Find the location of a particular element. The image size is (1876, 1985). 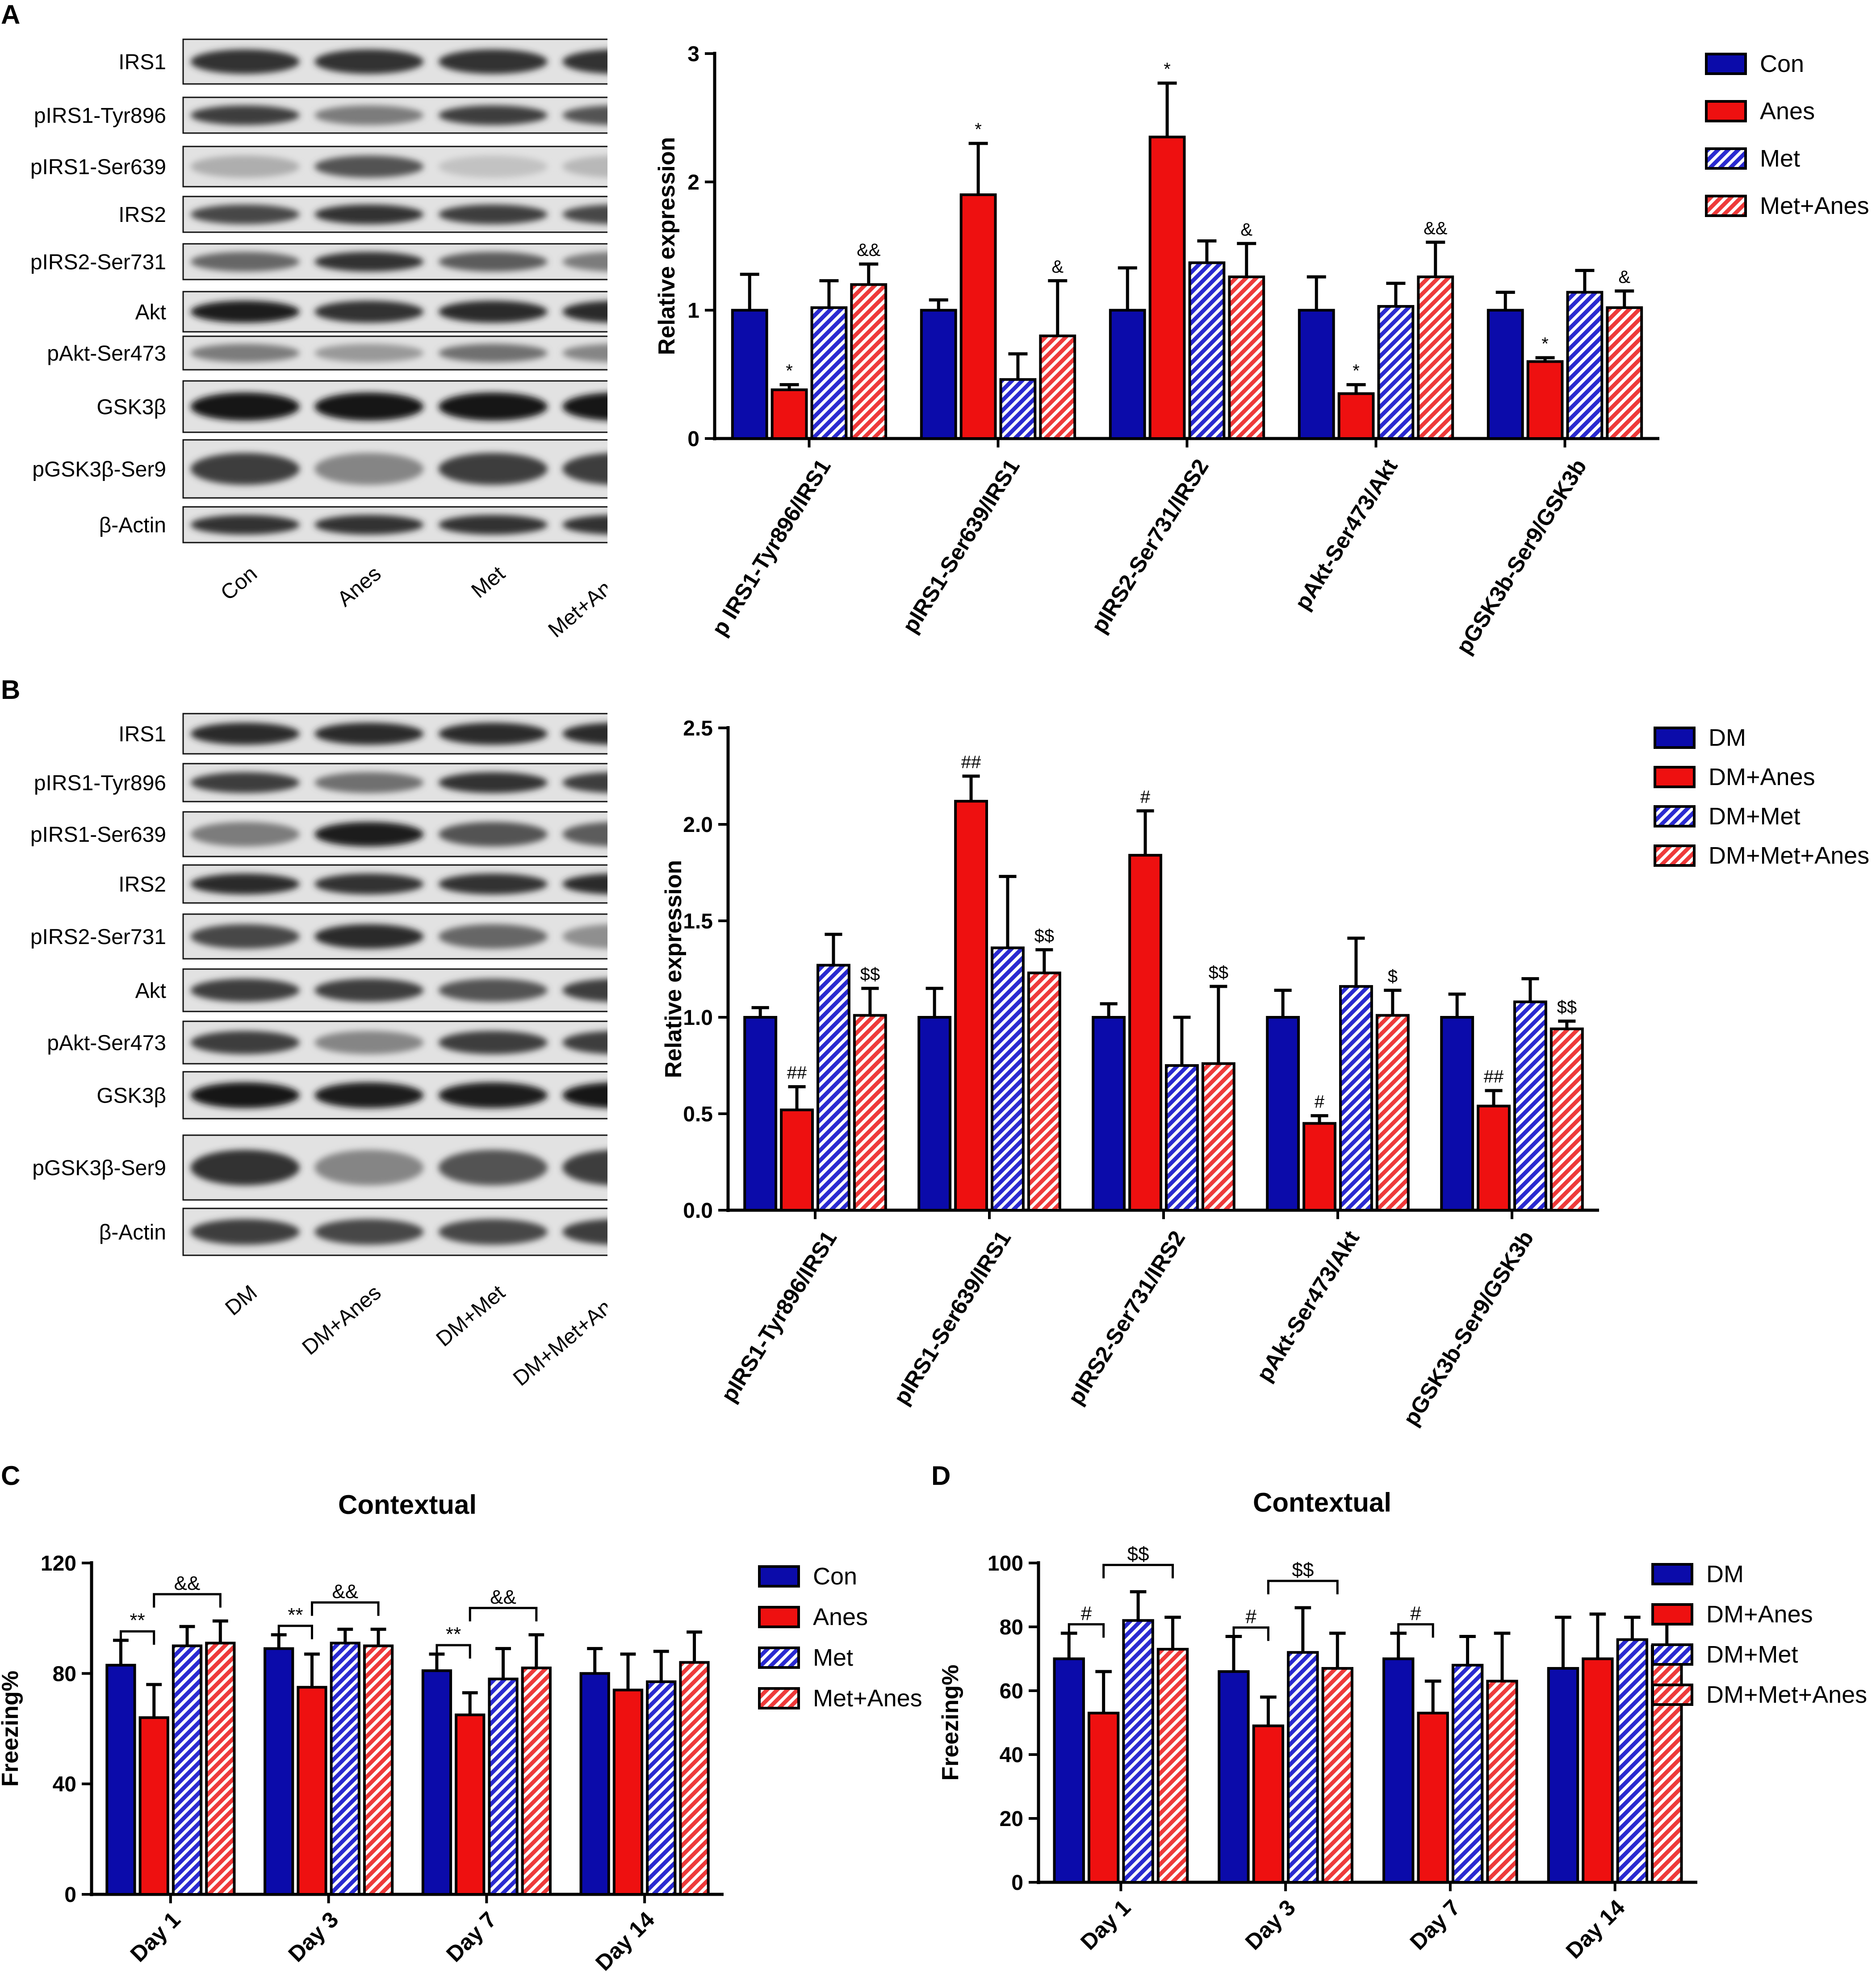

blot-lane-label: DM is located at coordinates (241, 1301).